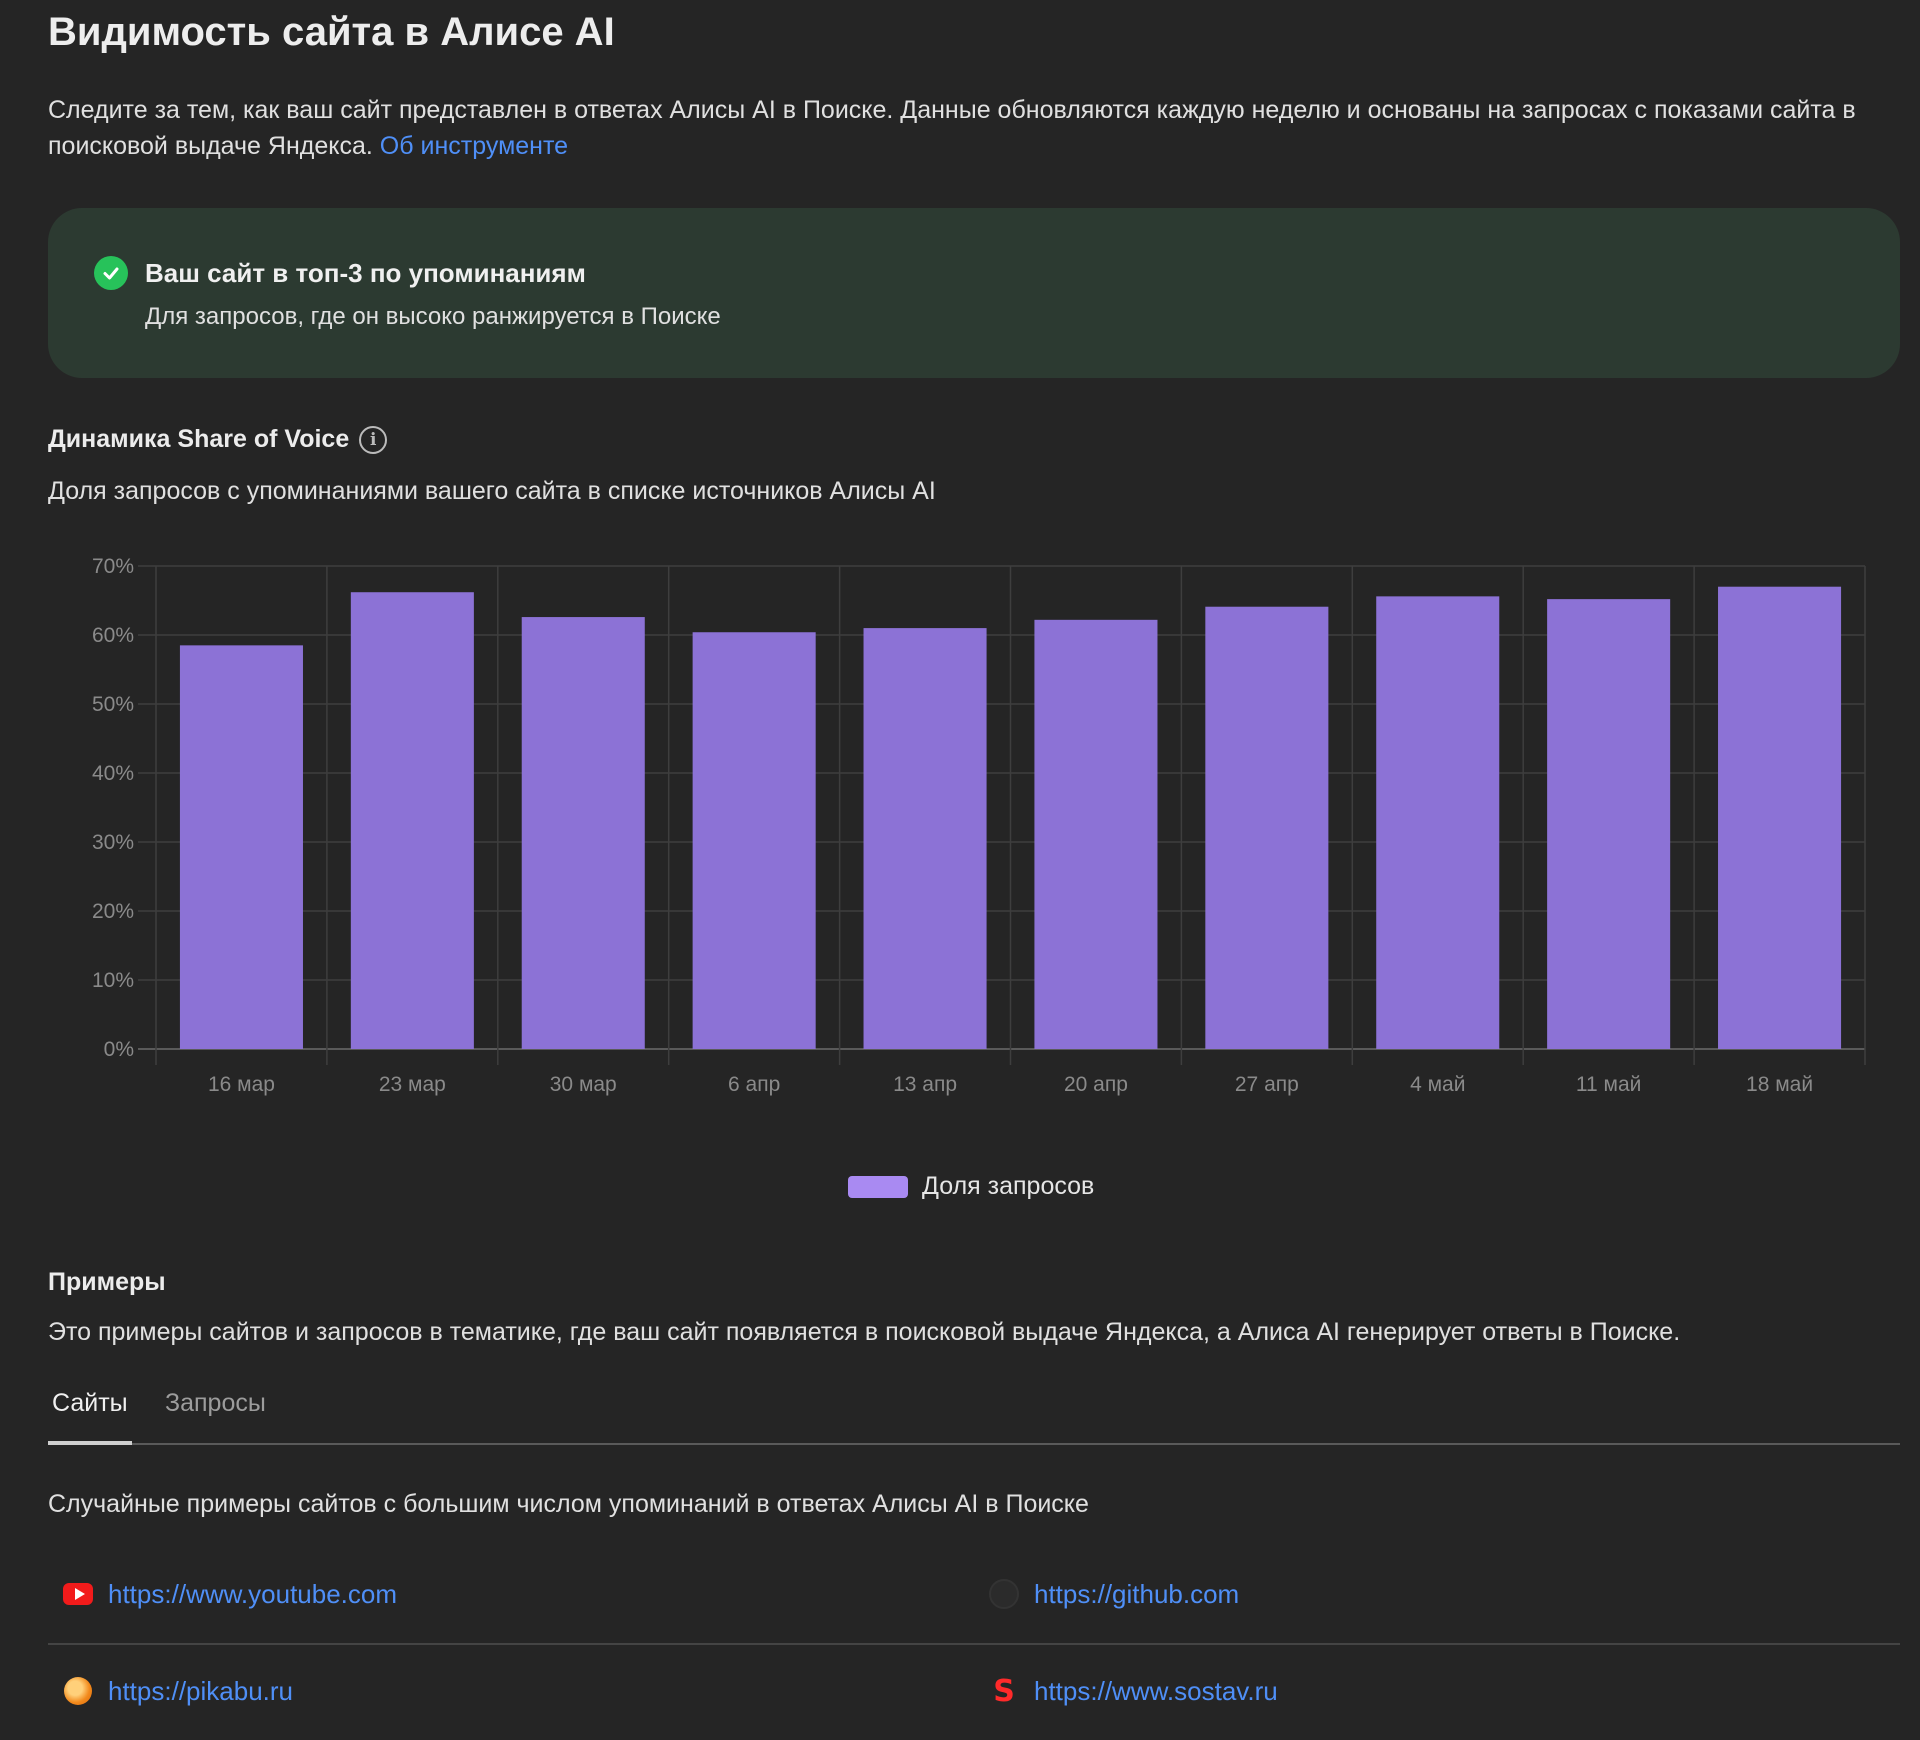 The height and width of the screenshot is (1740, 1920). What do you see at coordinates (878, 1186) in the screenshot?
I see `legend-swatch` at bounding box center [878, 1186].